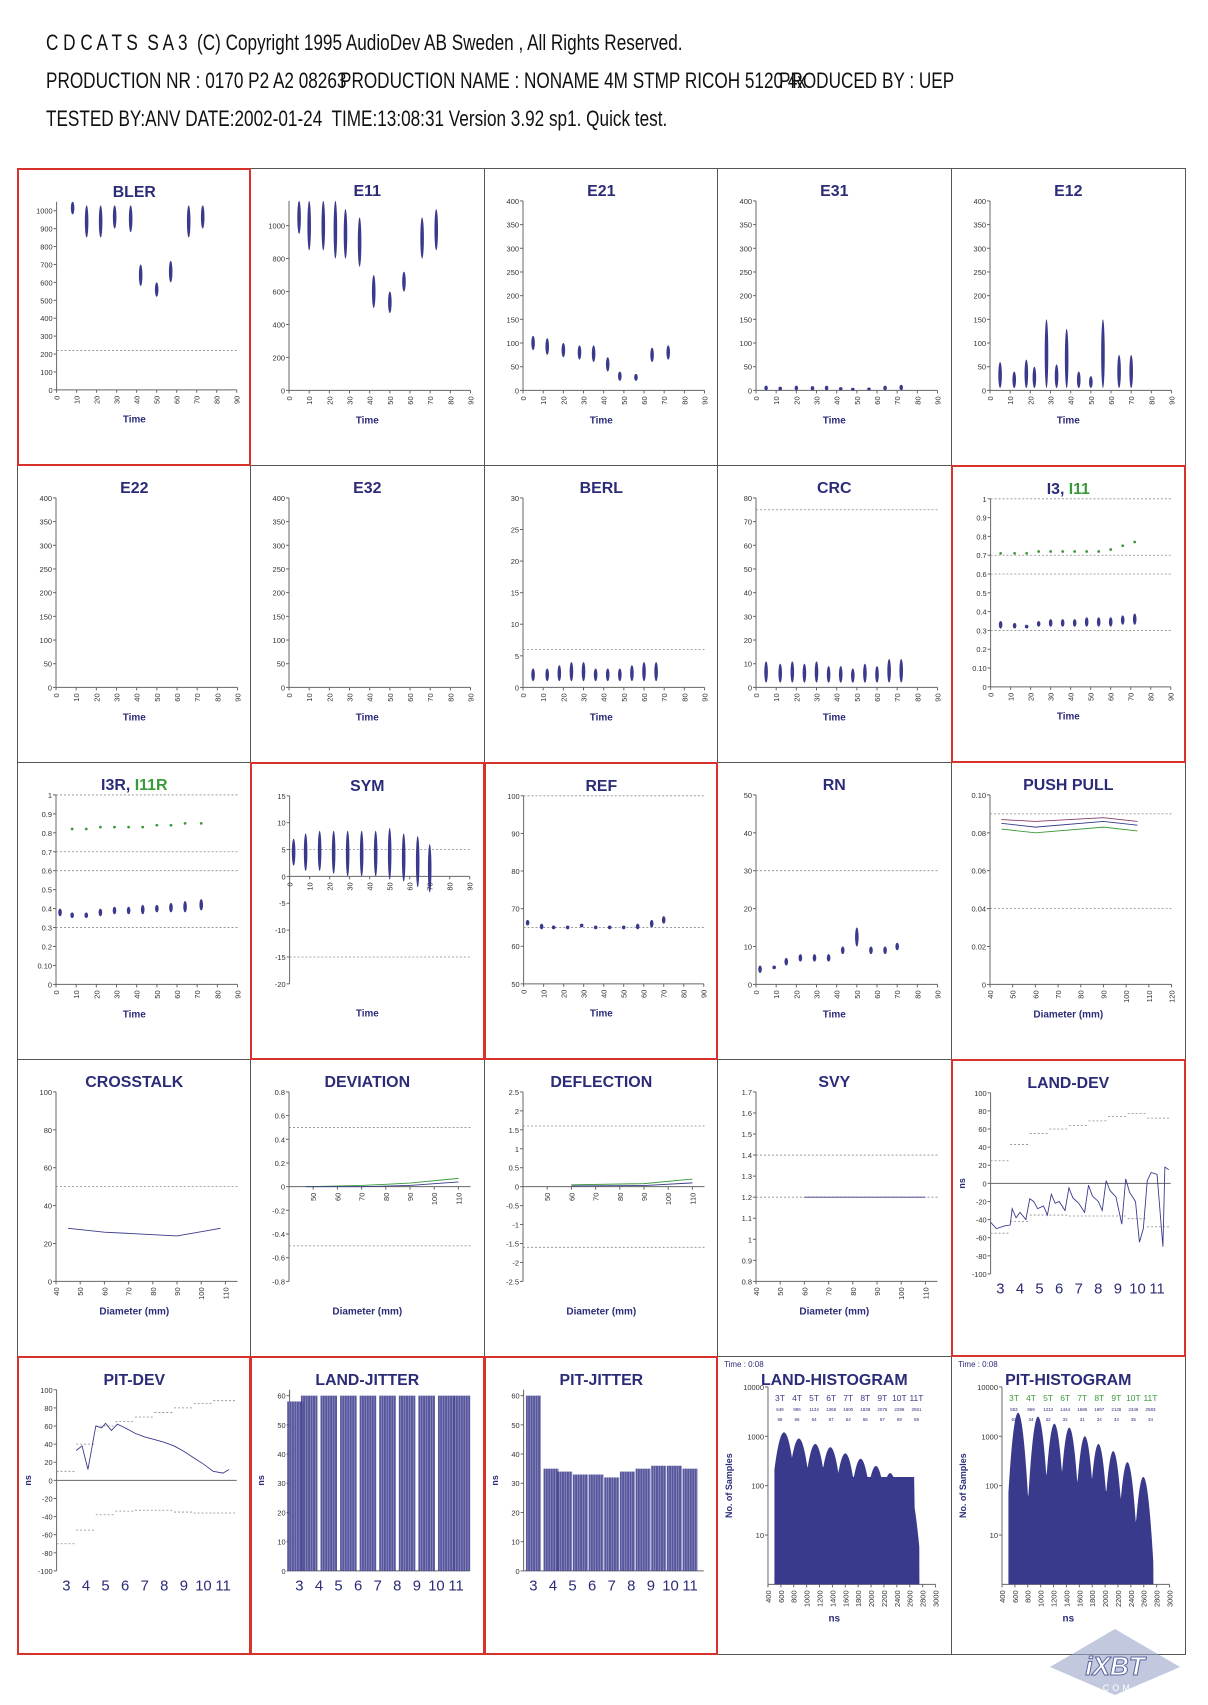  I want to click on y-tick-label: 1, so click(49, 795).